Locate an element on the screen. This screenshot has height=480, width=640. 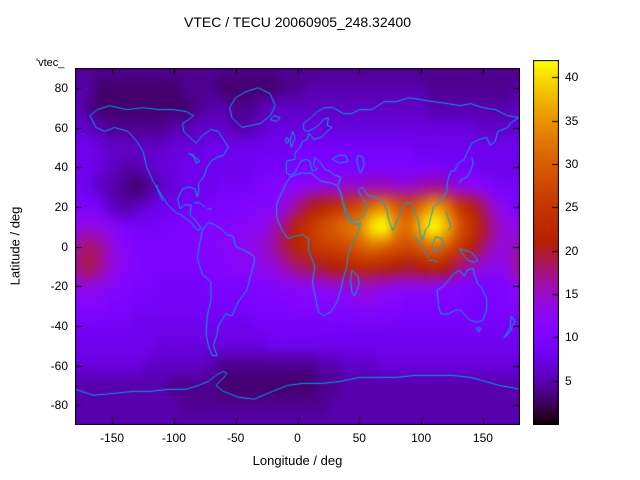
y-axis-label: Latitude / deg is located at coordinates (15, 246).